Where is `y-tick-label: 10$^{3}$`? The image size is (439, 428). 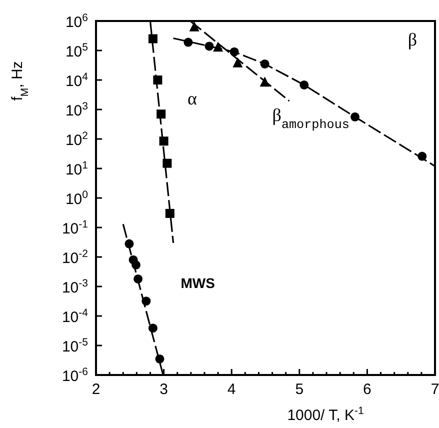 y-tick-label: 10$^{3}$ is located at coordinates (76, 110).